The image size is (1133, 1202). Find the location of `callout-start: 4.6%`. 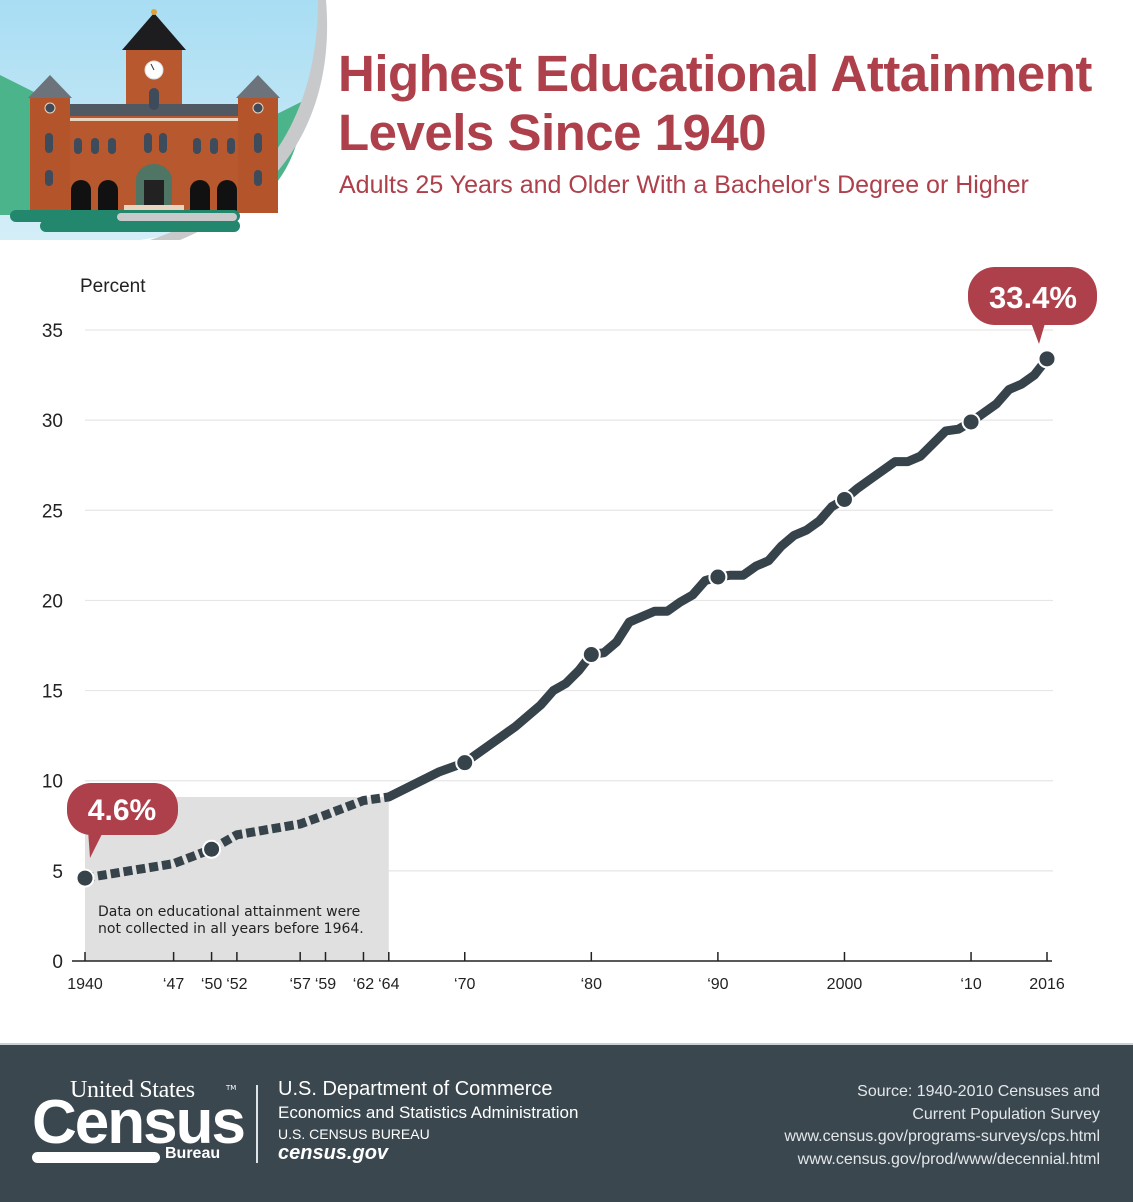

callout-start: 4.6% is located at coordinates (122, 820).